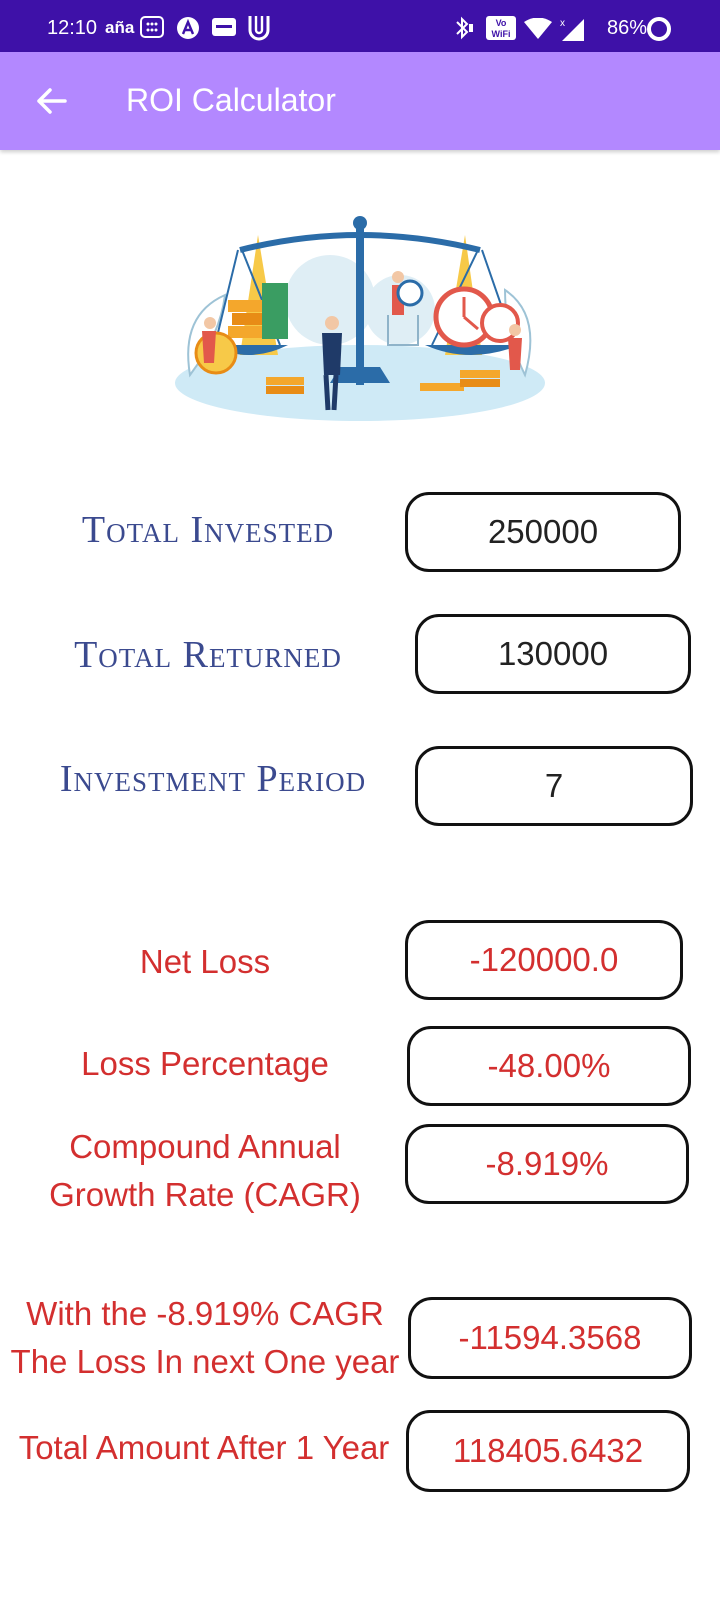 The image size is (720, 1600). I want to click on total-invested-field, so click(543, 532).